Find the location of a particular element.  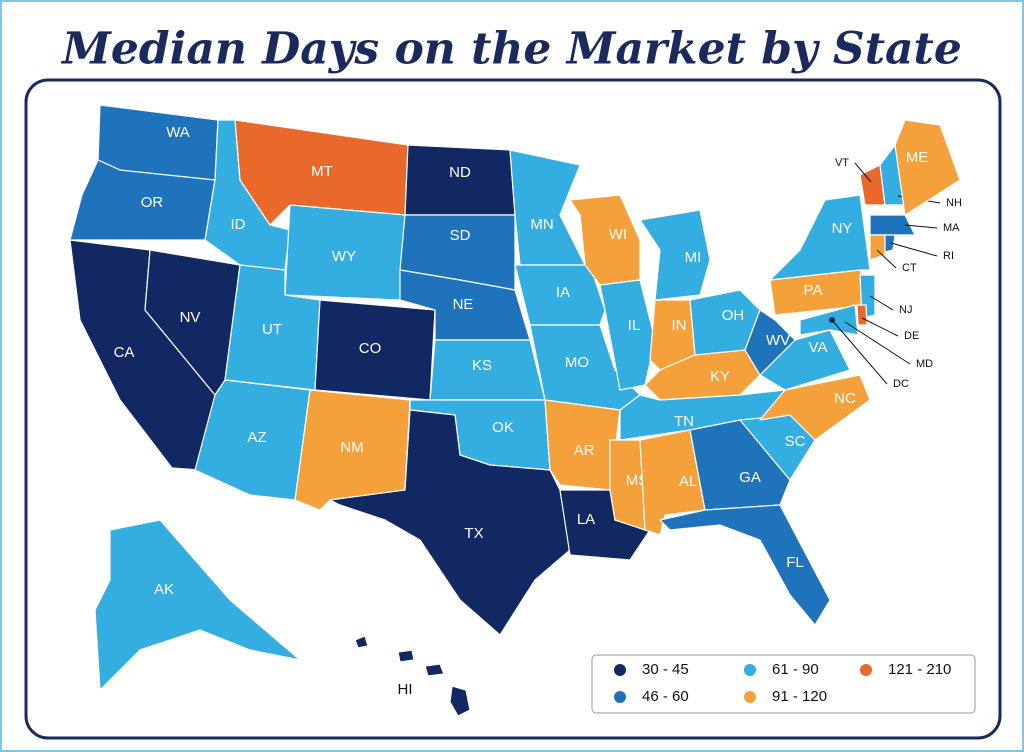

state-label: GA is located at coordinates (750, 477).